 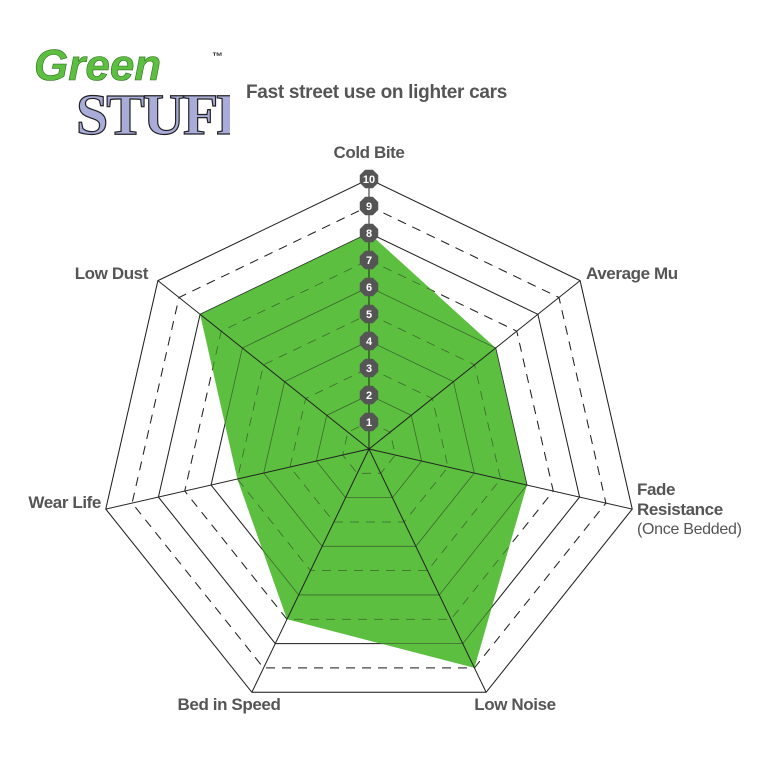 I want to click on axis-label: Bed in Speed, so click(x=229, y=704).